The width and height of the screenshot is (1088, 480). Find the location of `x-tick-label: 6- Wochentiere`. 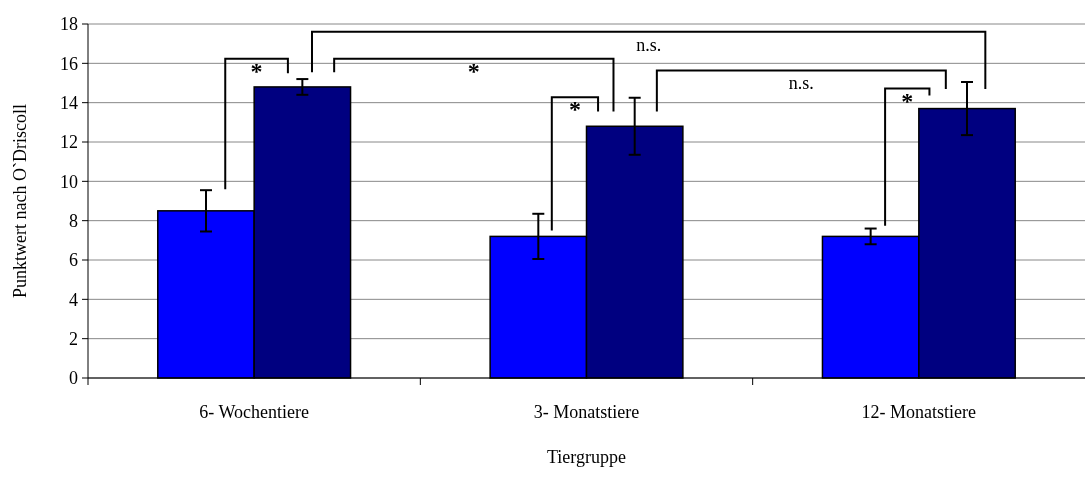

x-tick-label: 6- Wochentiere is located at coordinates (254, 412).